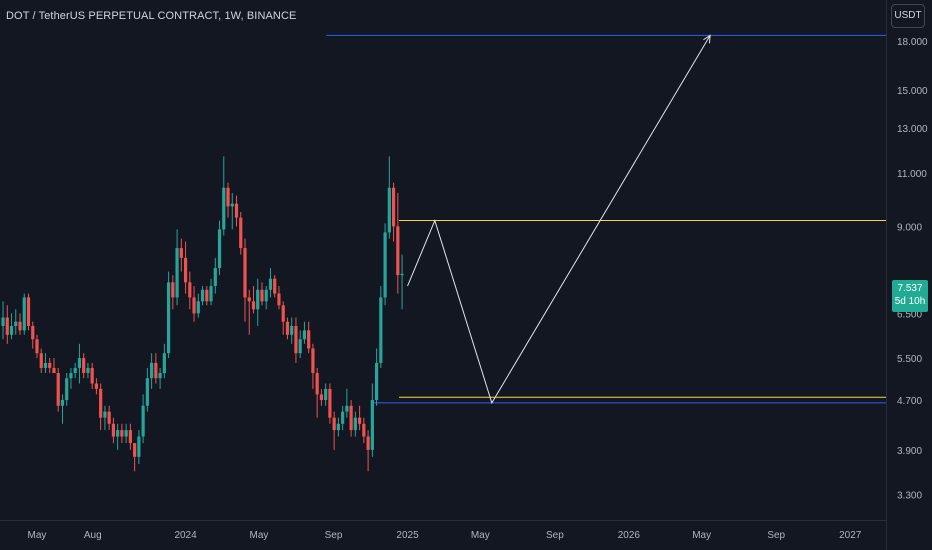 This screenshot has height=550, width=932. I want to click on price-tick-label: 9.000, so click(909, 227).